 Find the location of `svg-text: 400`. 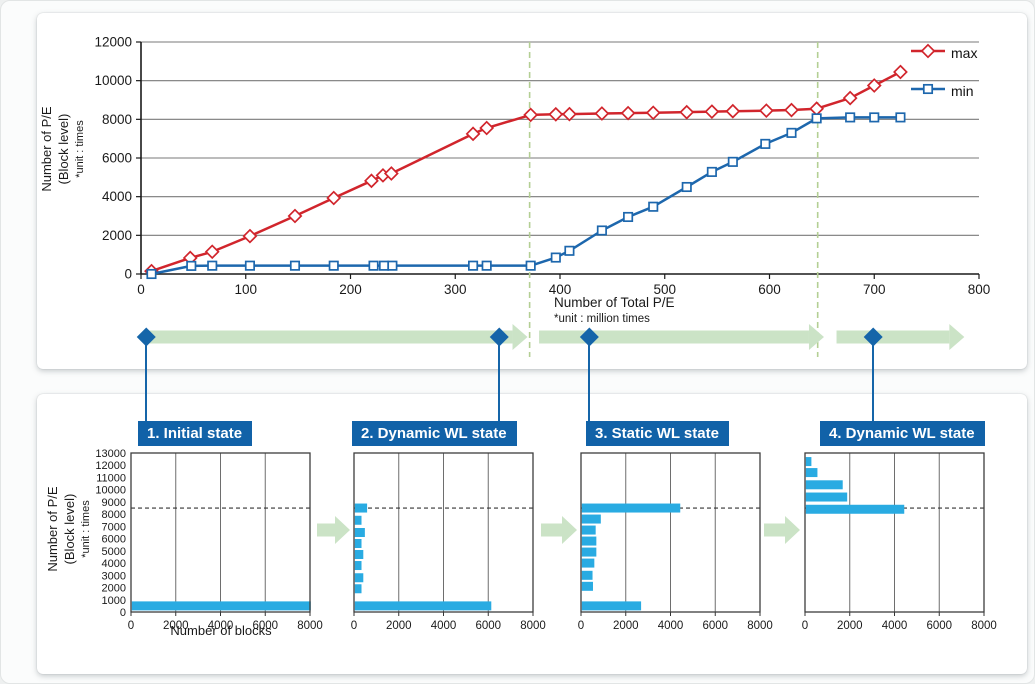

svg-text: 400 is located at coordinates (560, 289).